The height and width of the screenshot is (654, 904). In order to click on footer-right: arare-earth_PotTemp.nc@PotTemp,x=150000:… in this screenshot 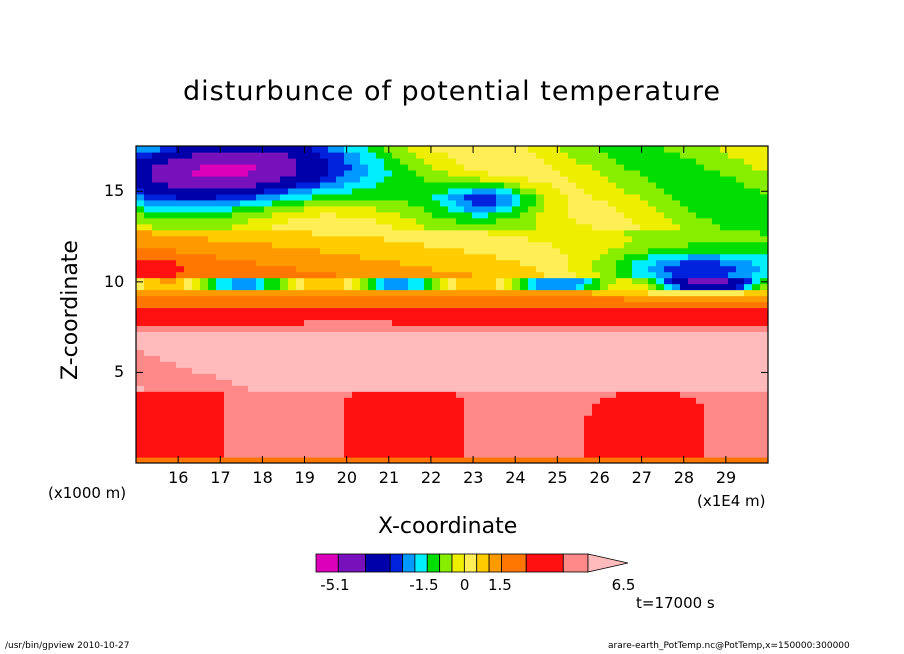, I will do `click(729, 646)`.